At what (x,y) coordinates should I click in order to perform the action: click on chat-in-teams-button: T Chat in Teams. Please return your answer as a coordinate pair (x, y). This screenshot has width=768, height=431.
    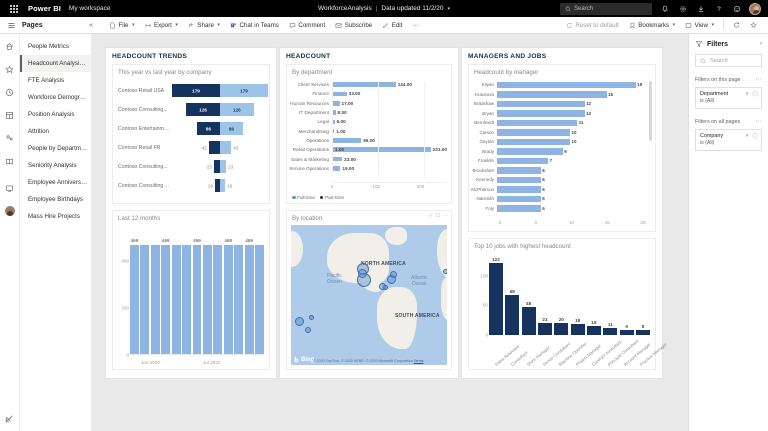
    Looking at the image, I should click on (254, 25).